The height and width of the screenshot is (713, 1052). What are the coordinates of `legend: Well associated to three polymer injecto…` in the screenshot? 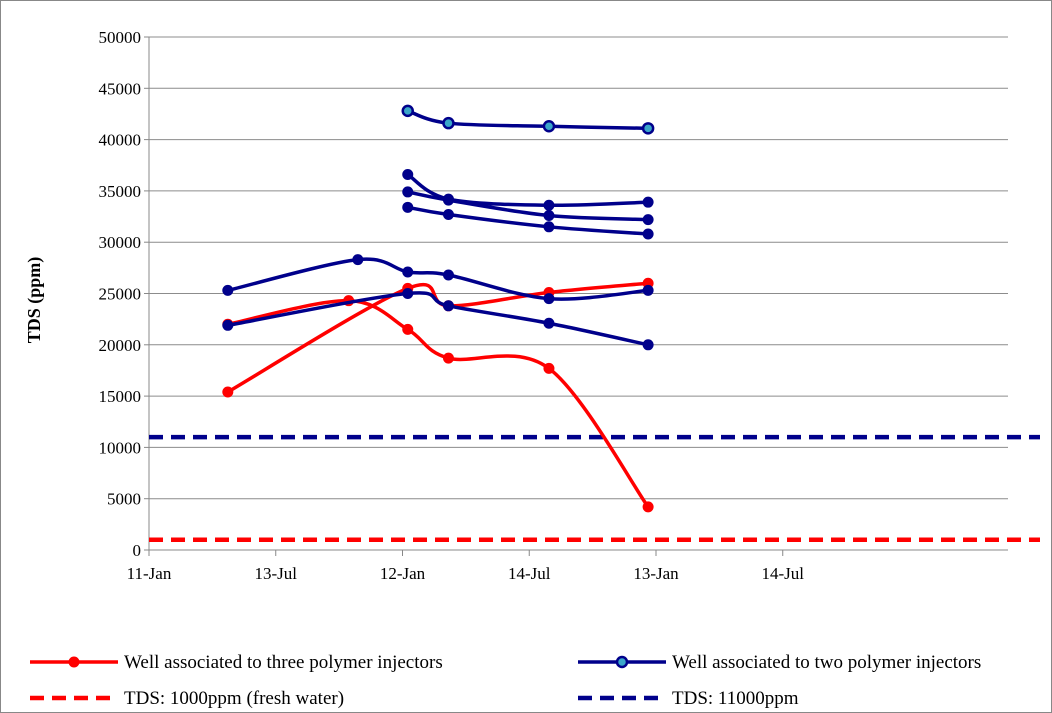 It's located at (505, 680).